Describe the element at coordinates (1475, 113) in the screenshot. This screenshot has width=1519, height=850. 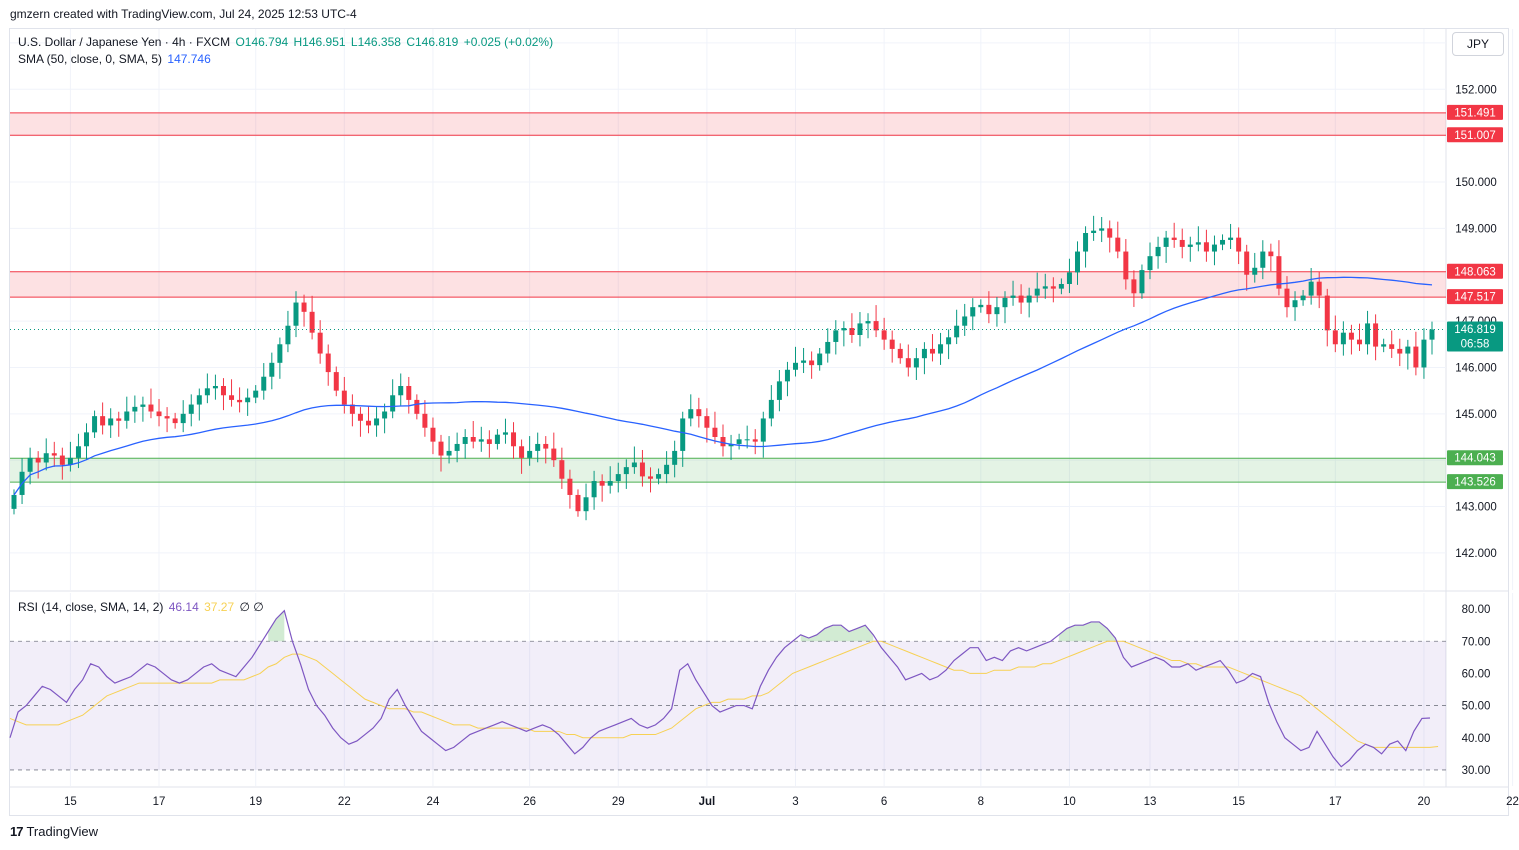
I see `price-tag-value: 151.491` at that location.